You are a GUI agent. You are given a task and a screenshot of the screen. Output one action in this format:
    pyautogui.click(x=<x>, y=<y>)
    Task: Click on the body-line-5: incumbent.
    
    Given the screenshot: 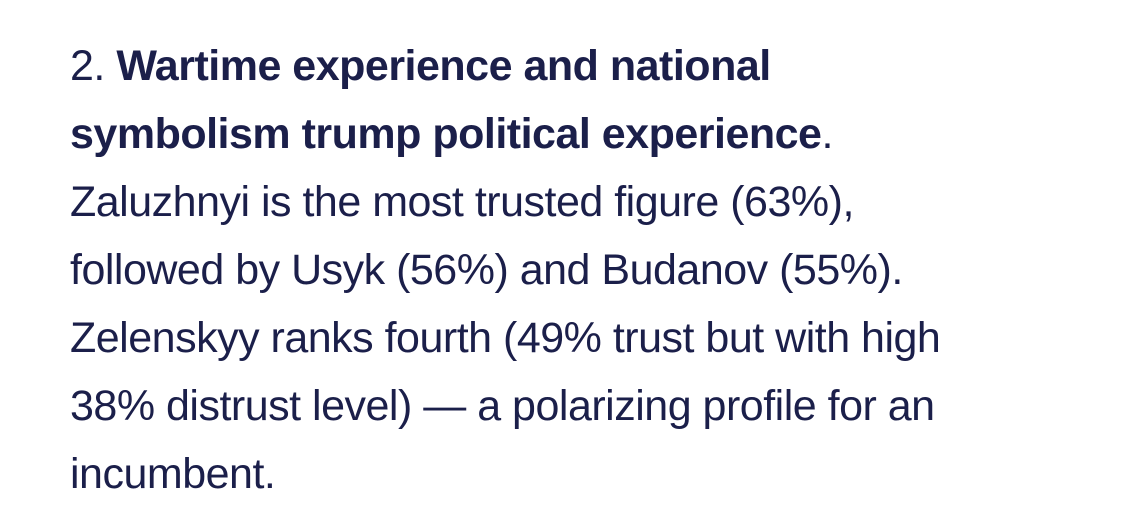 What is the action you would take?
    pyautogui.click(x=173, y=474)
    